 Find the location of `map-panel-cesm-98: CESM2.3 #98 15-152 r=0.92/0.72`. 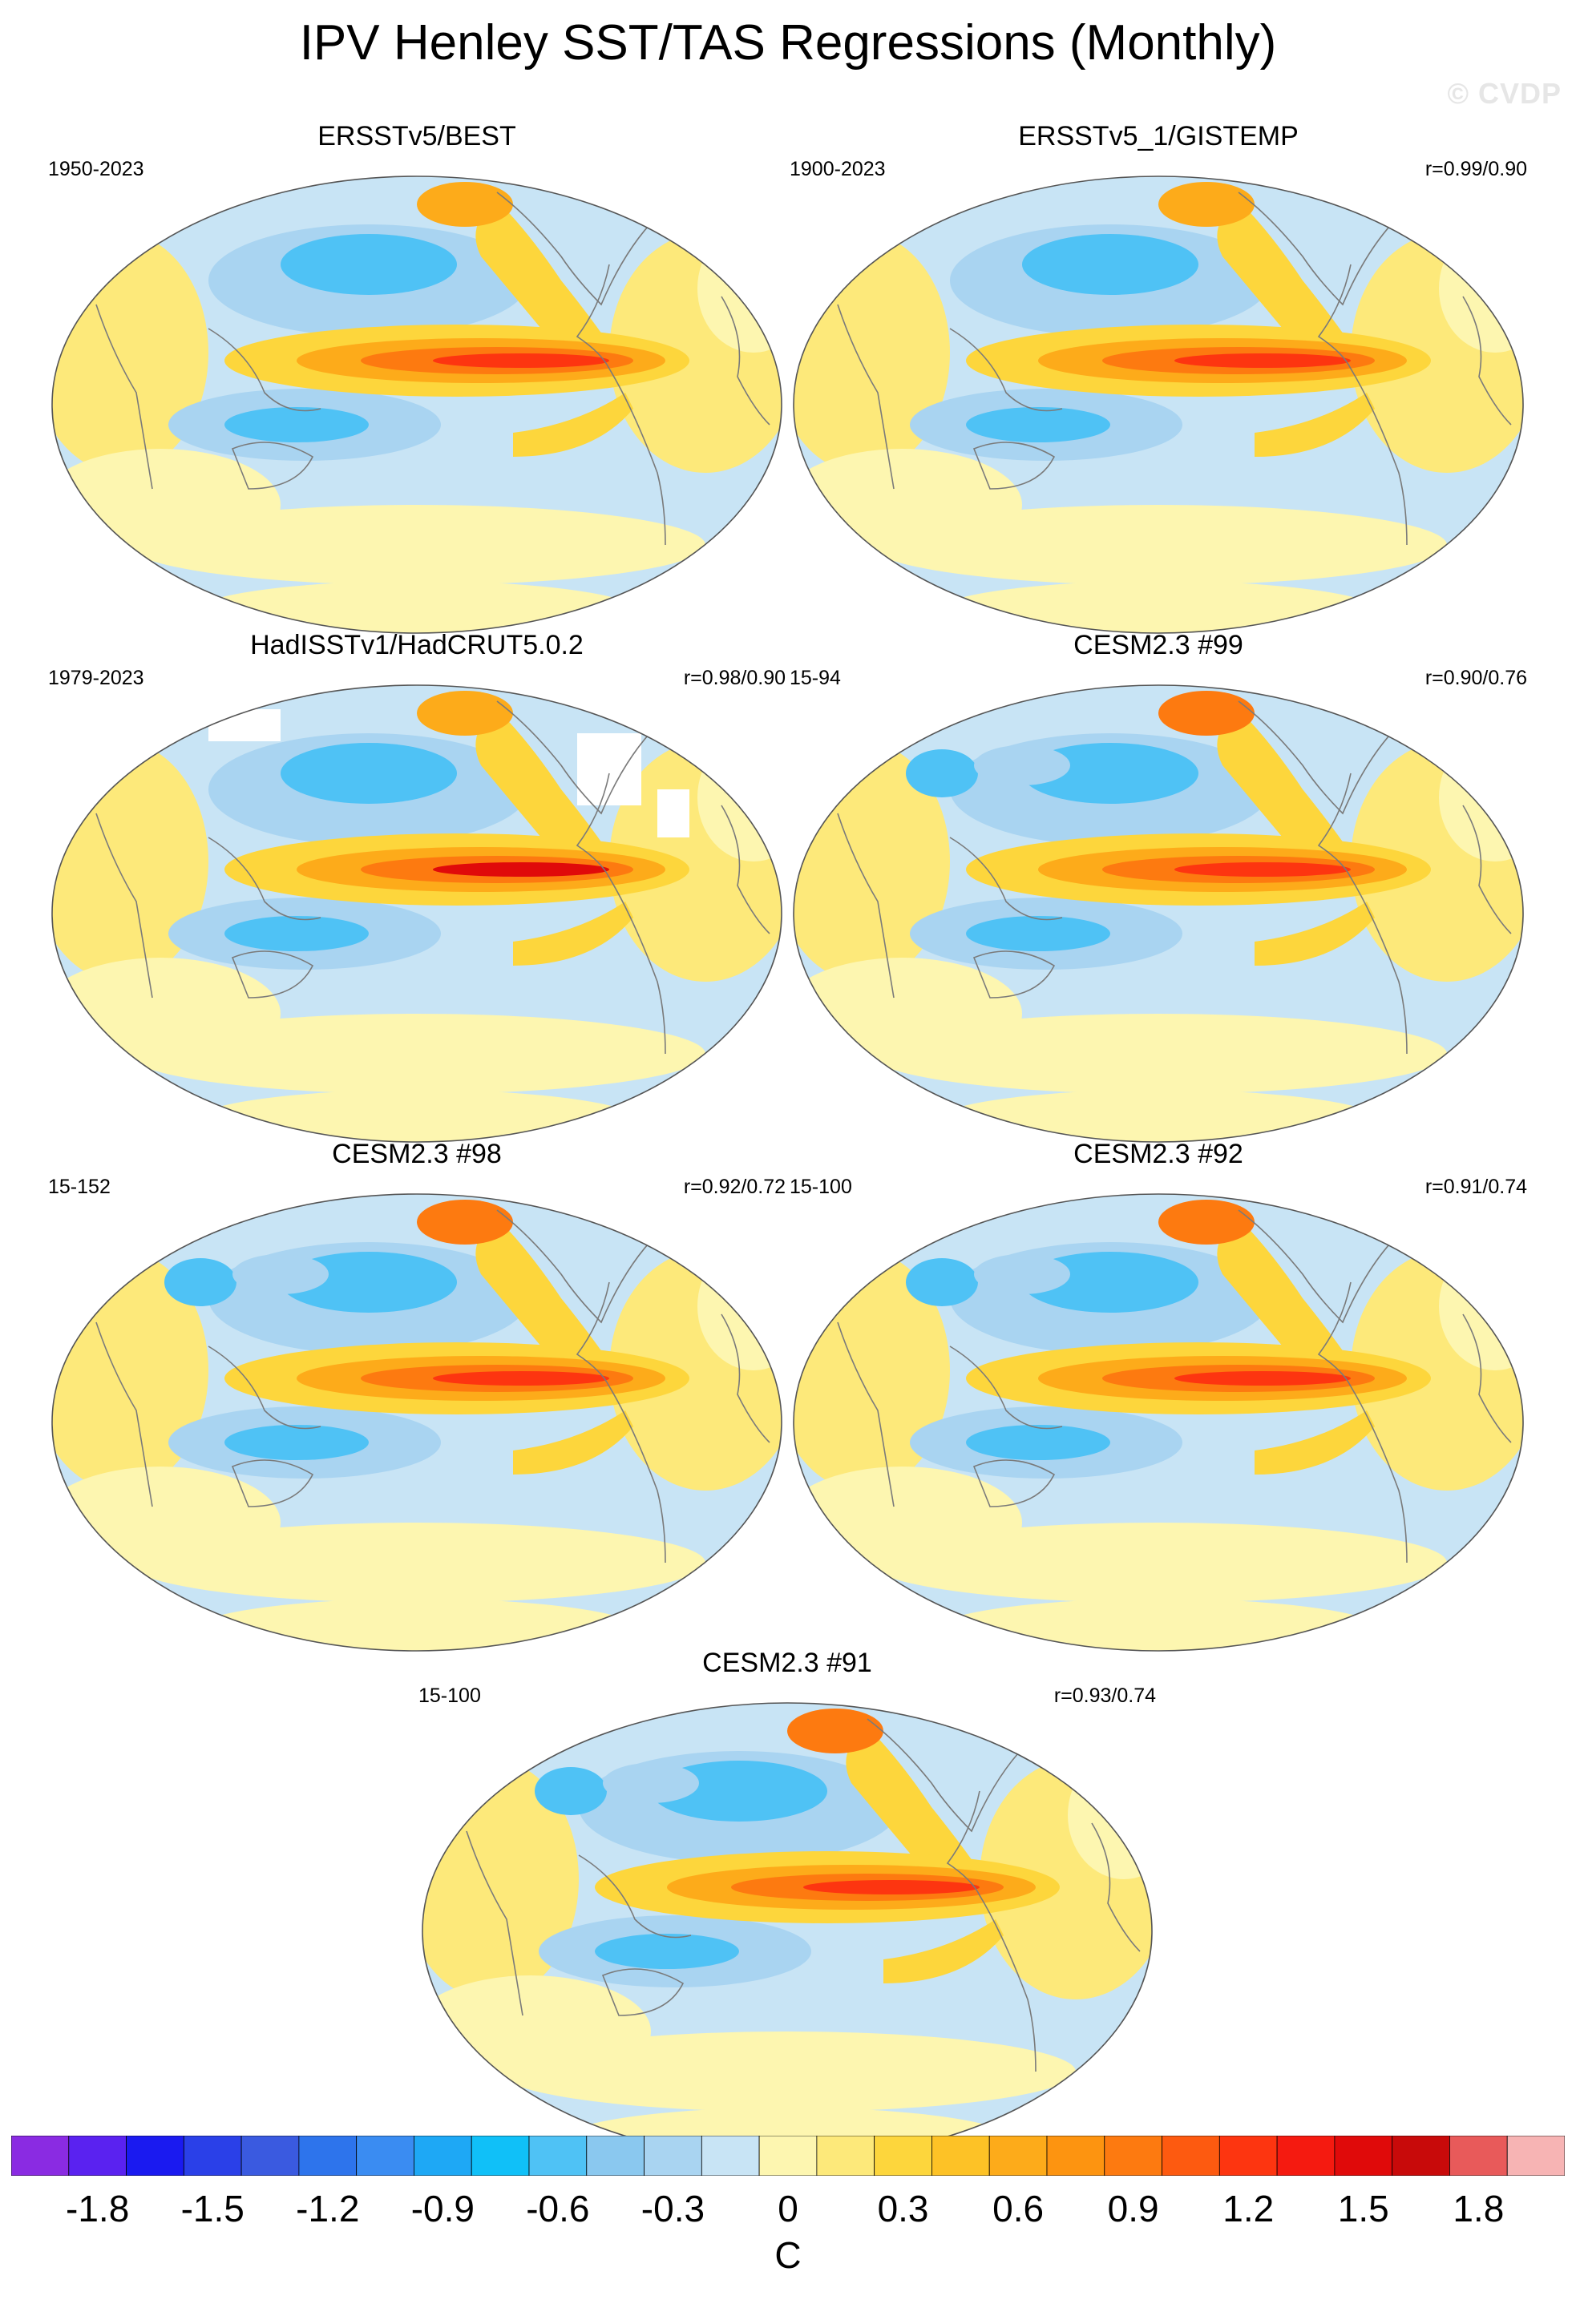

map-panel-cesm-98: CESM2.3 #98 15-152 r=0.92/0.72 is located at coordinates (417, 1398).